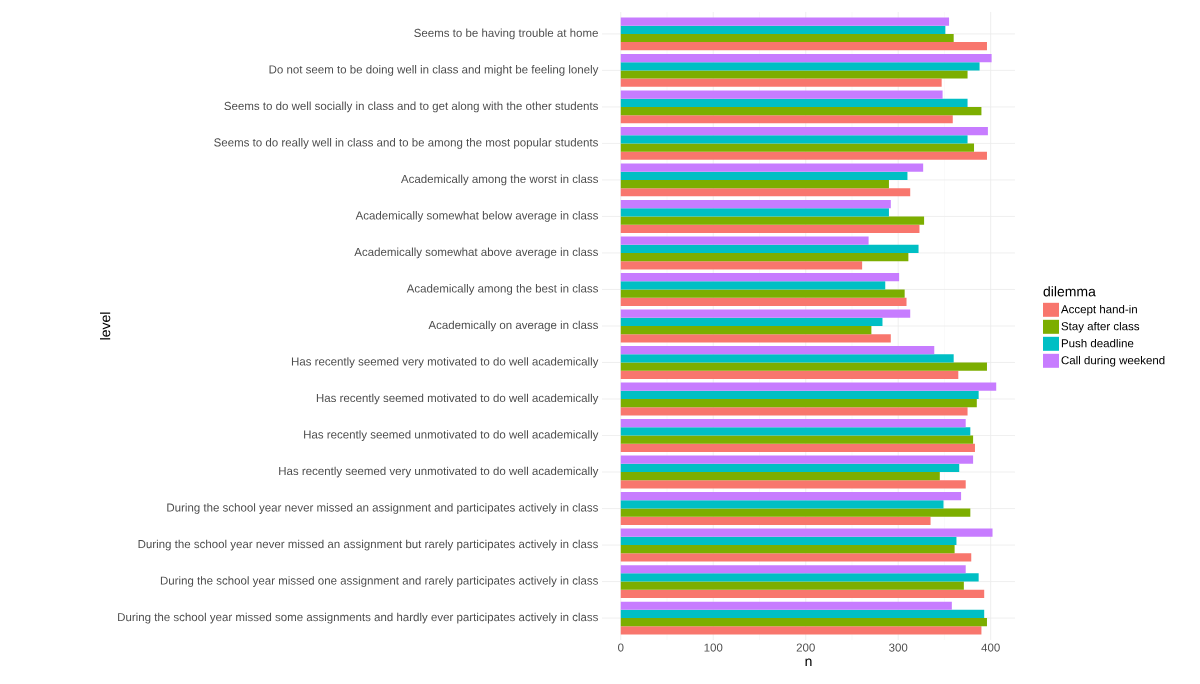  I want to click on legend-label: Call during weekend, so click(1113, 361).